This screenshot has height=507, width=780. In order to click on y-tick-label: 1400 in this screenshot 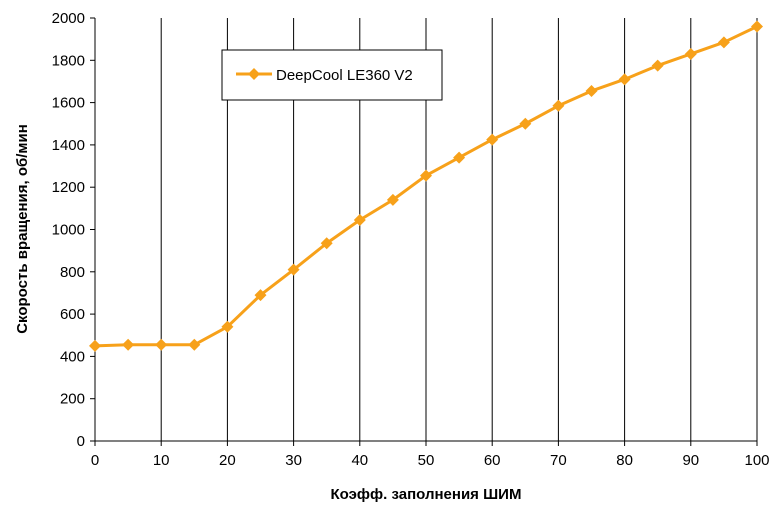, I will do `click(68, 145)`.